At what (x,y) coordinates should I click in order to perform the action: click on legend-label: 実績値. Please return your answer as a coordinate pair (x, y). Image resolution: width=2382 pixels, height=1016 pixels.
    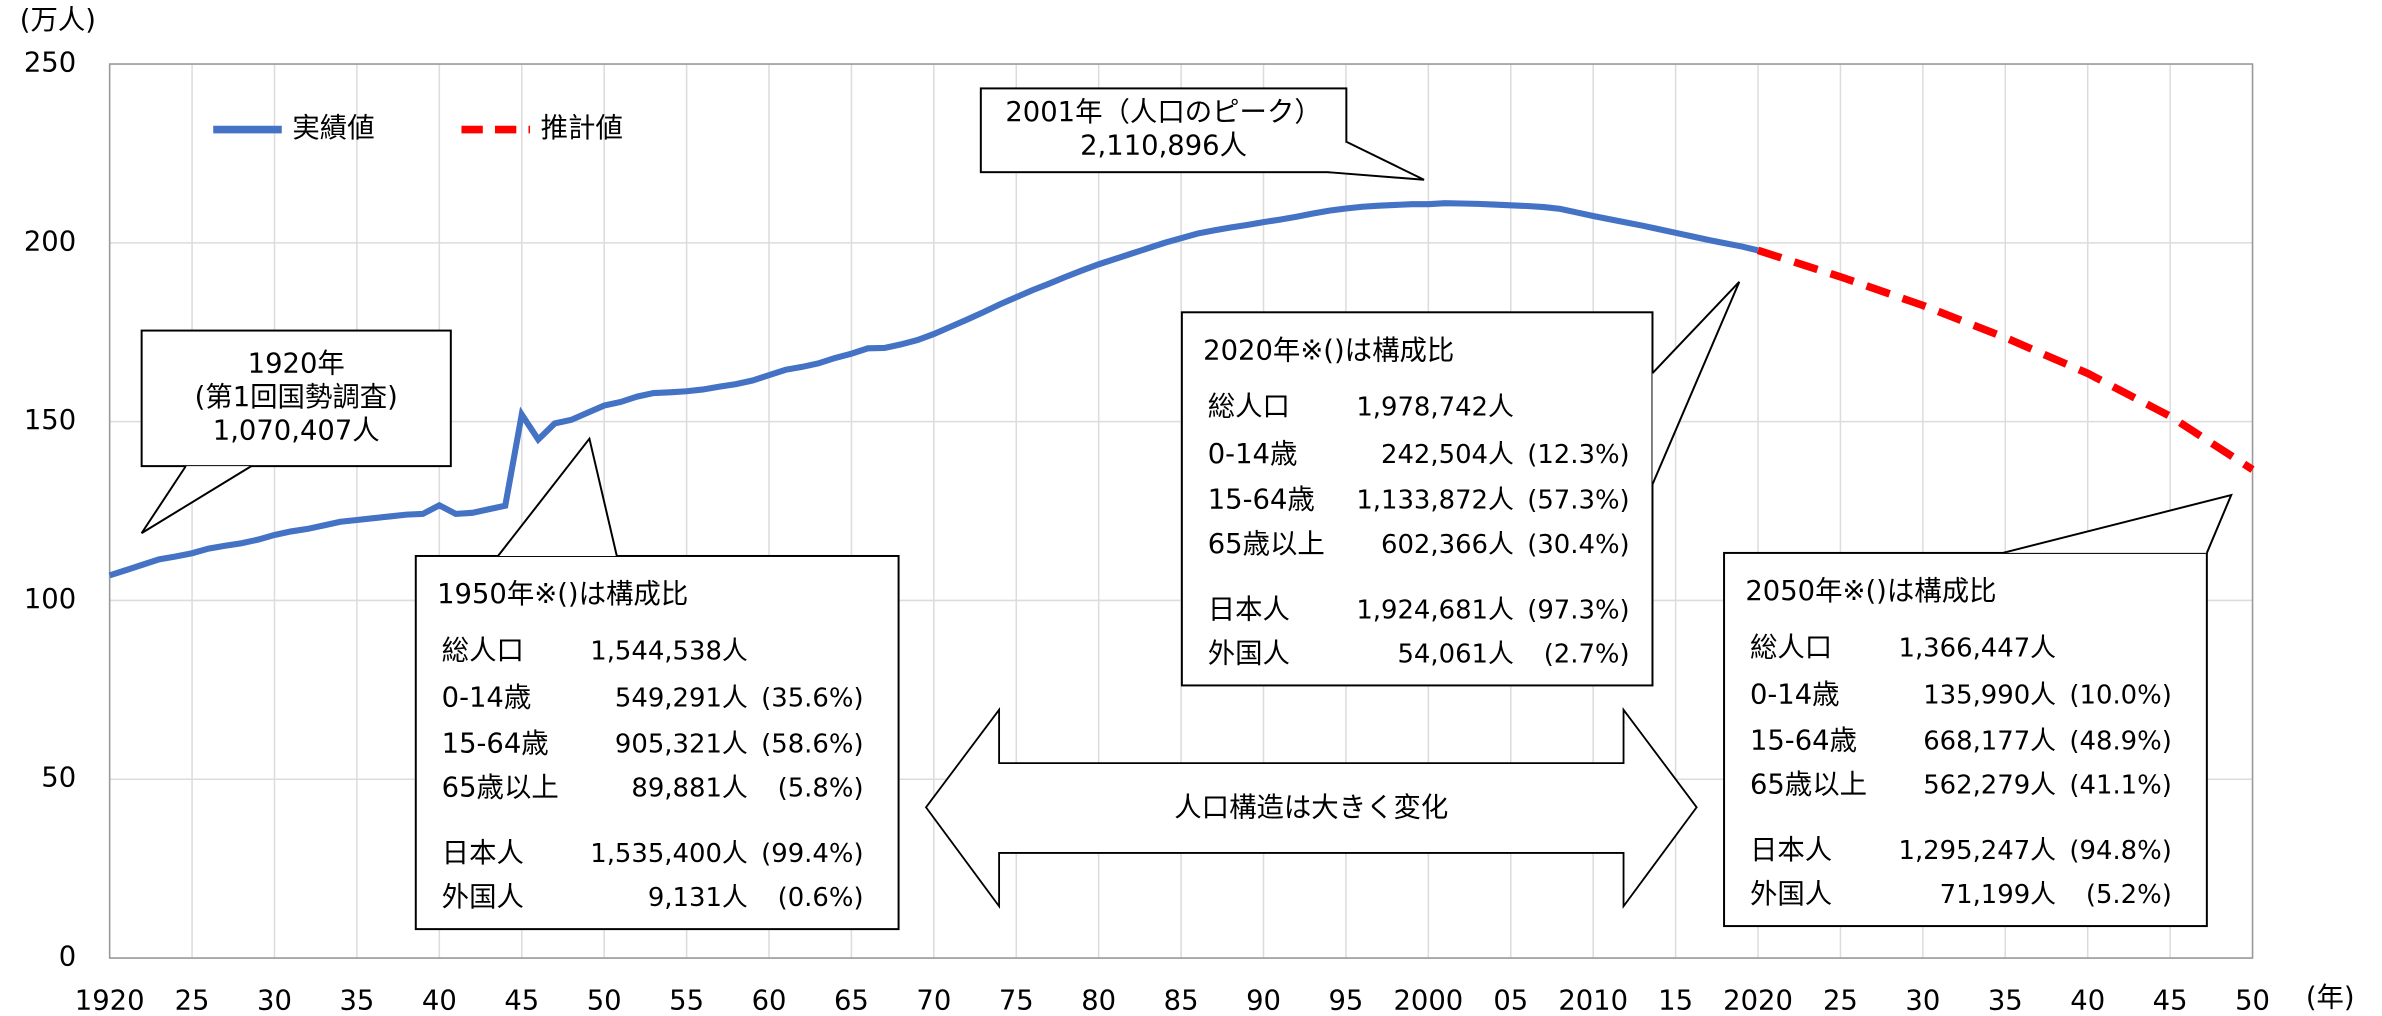
    Looking at the image, I should click on (333, 128).